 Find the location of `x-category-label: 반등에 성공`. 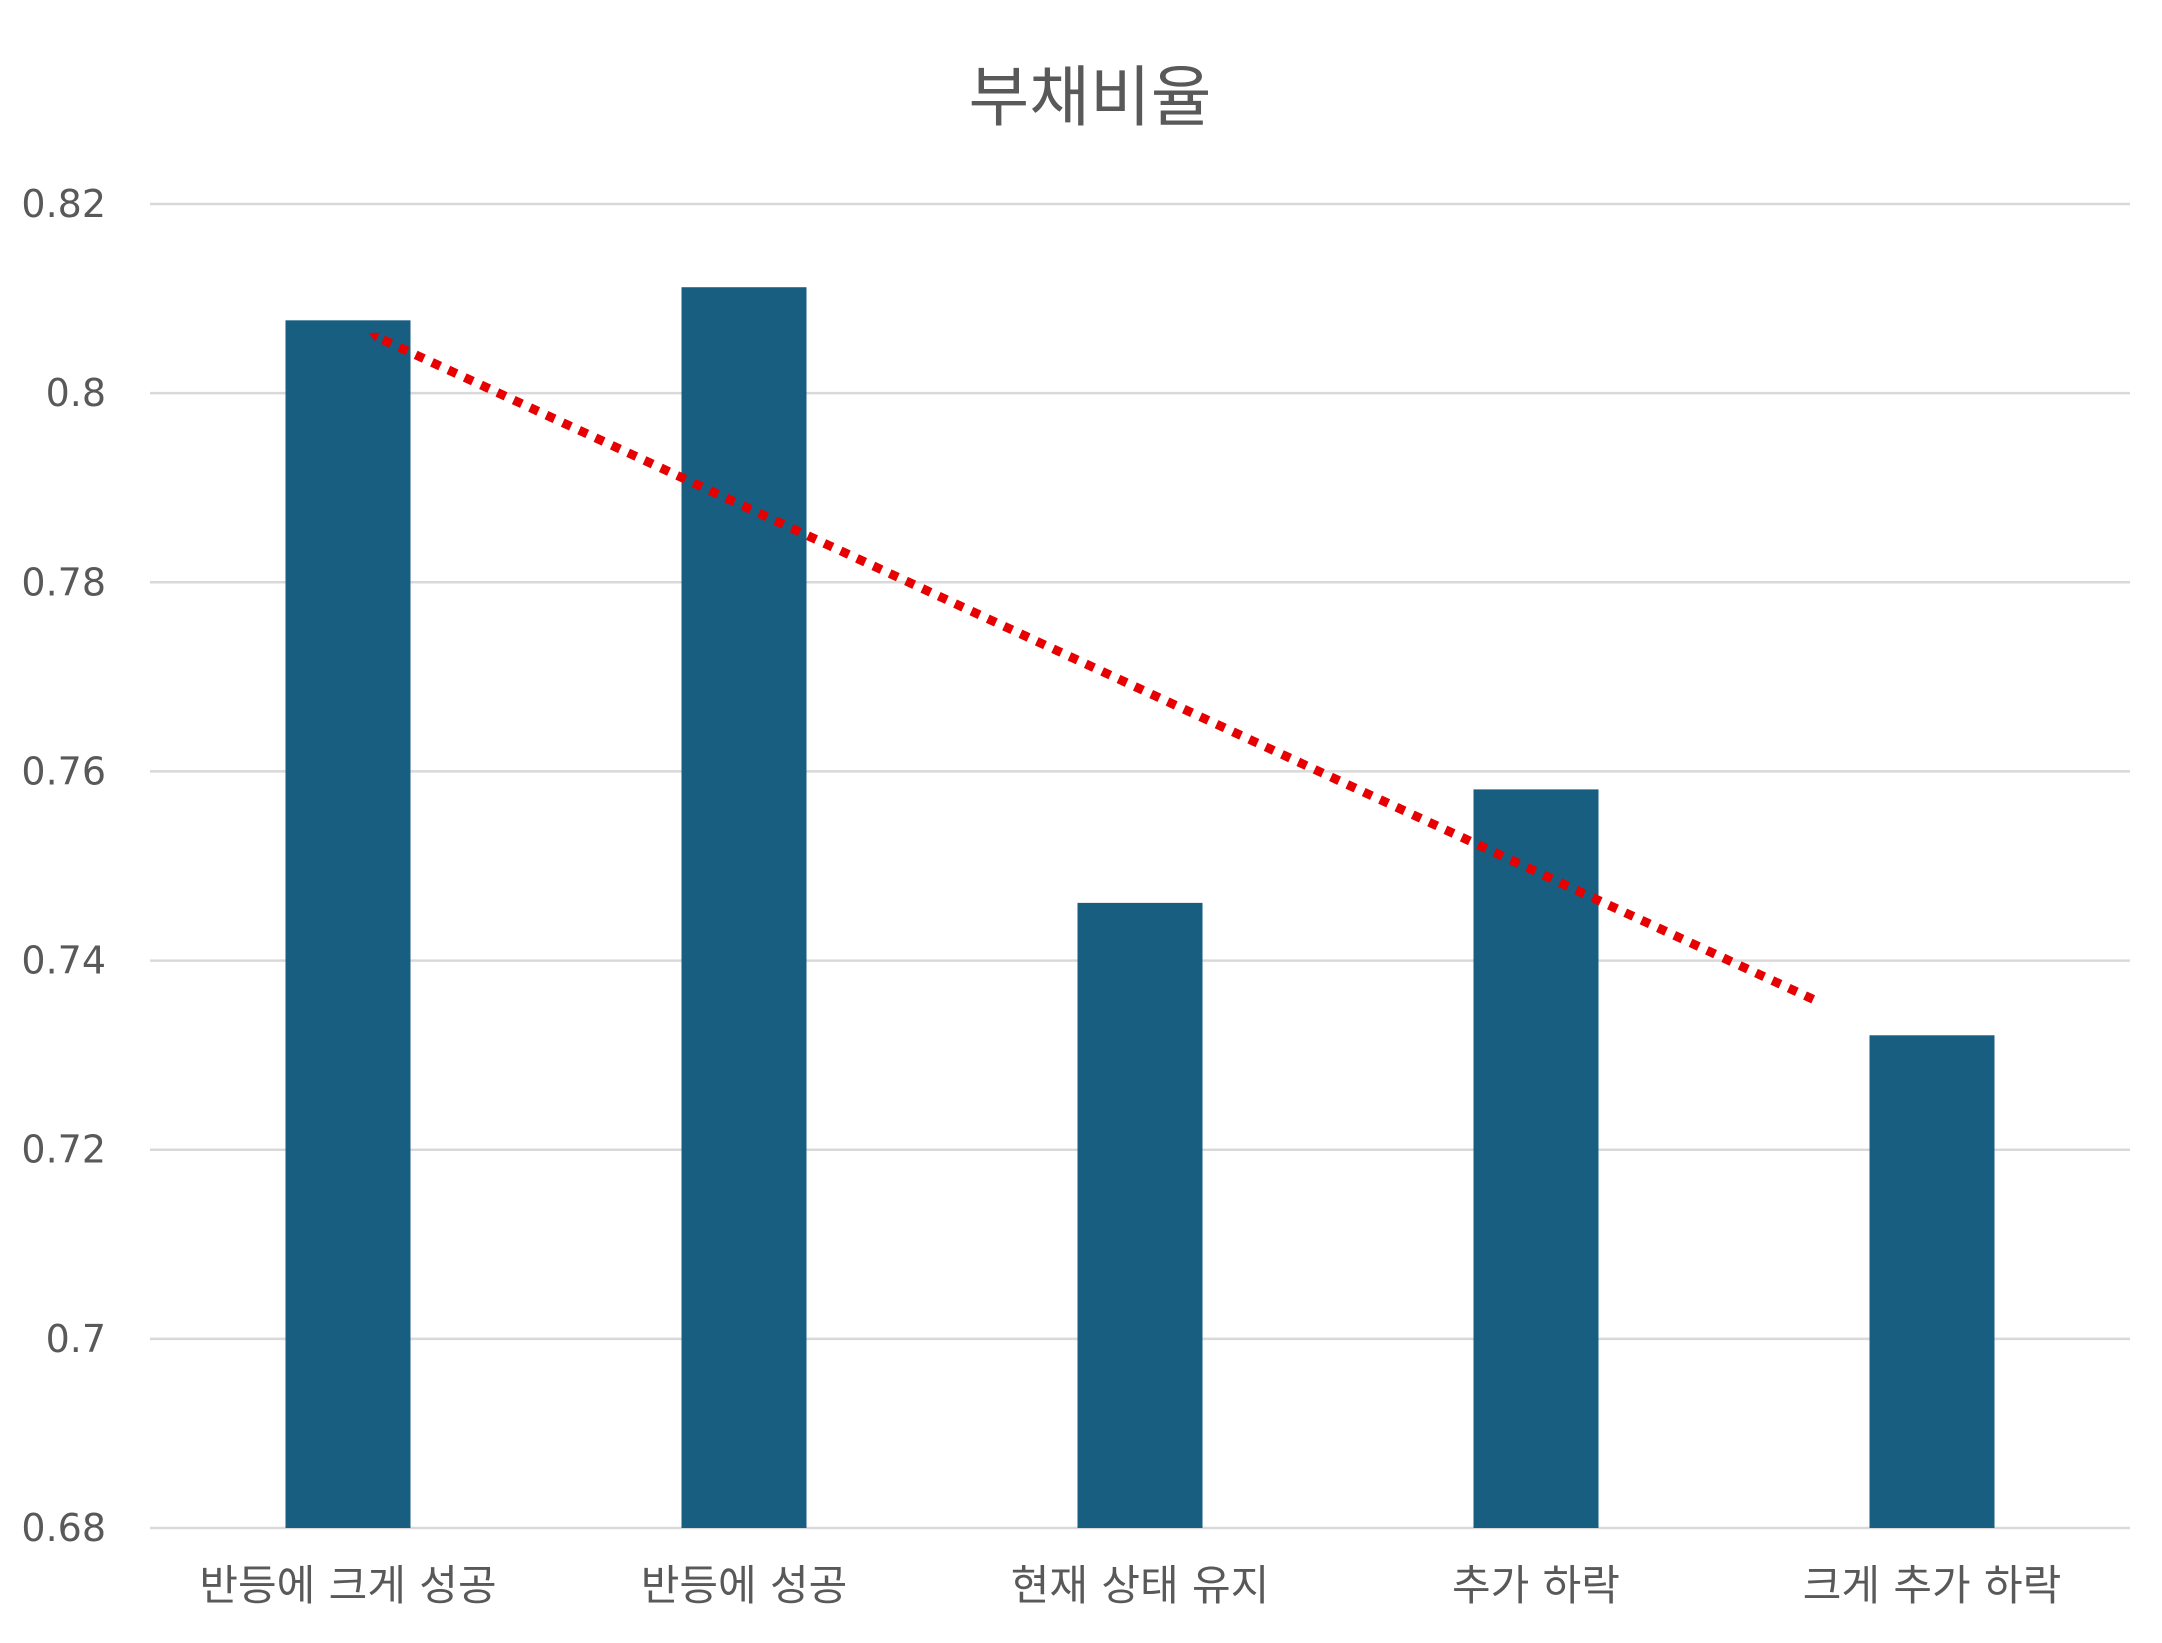

x-category-label: 반등에 성공 is located at coordinates (744, 1585).